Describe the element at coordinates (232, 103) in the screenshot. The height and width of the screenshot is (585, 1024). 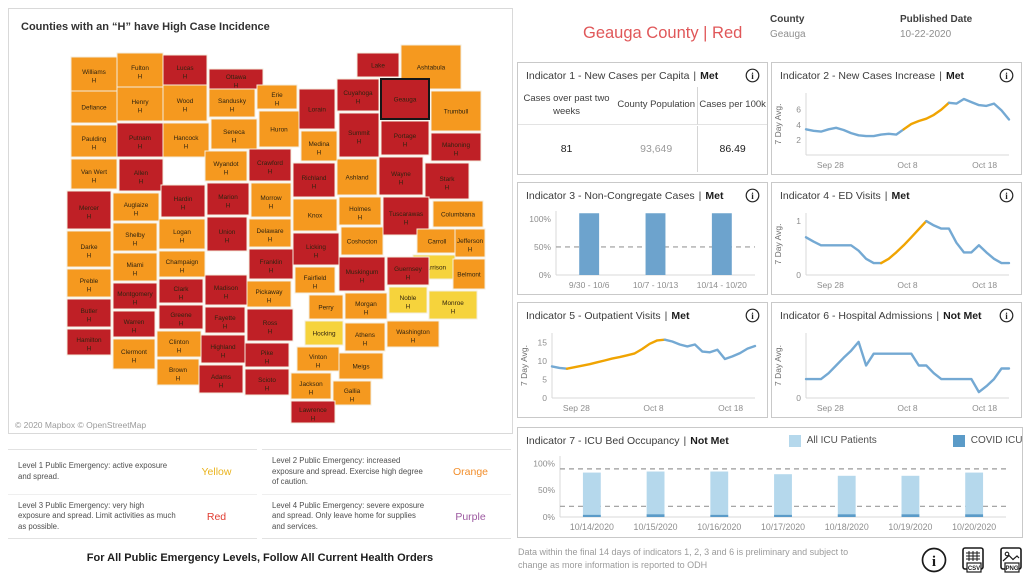
I see `county-sandusky: Sandusky H` at that location.